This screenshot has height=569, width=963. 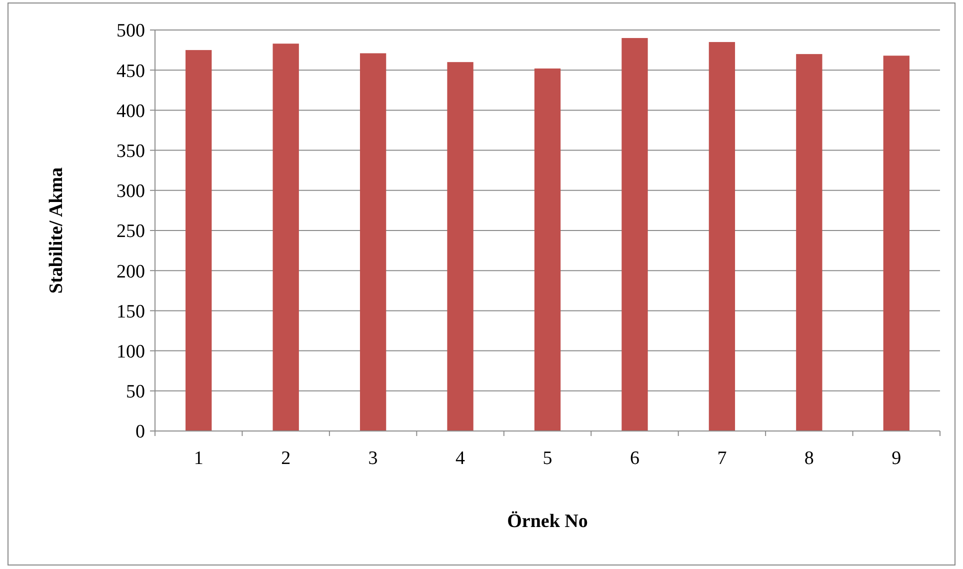 I want to click on x-tick-label: 8, so click(x=809, y=458).